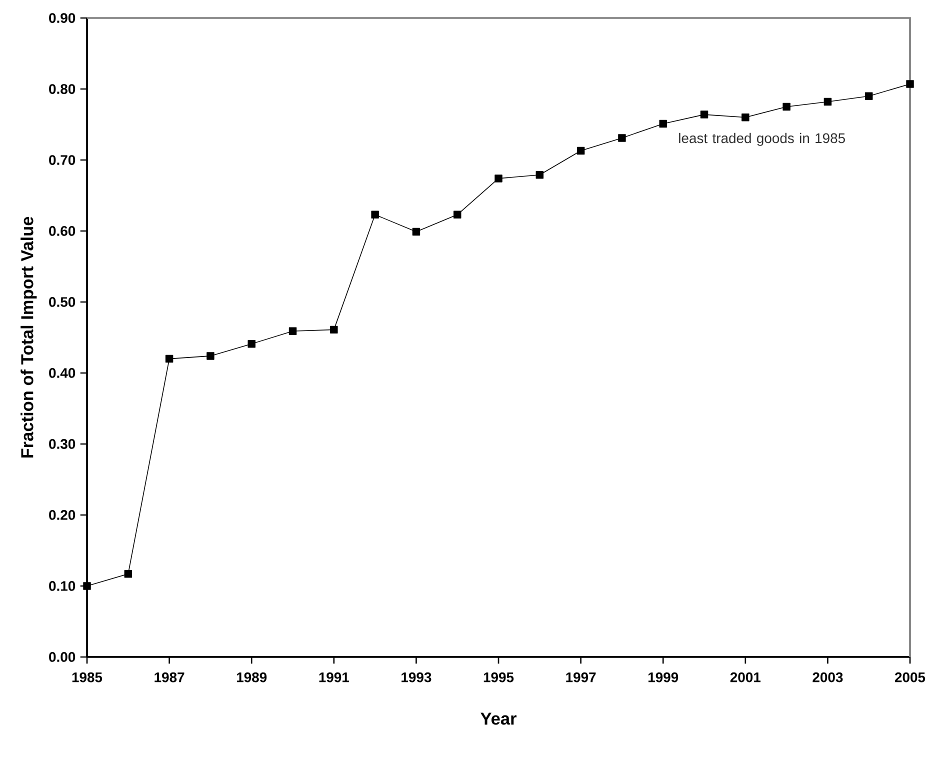  Describe the element at coordinates (499, 677) in the screenshot. I see `x-tick-label: 1995` at that location.